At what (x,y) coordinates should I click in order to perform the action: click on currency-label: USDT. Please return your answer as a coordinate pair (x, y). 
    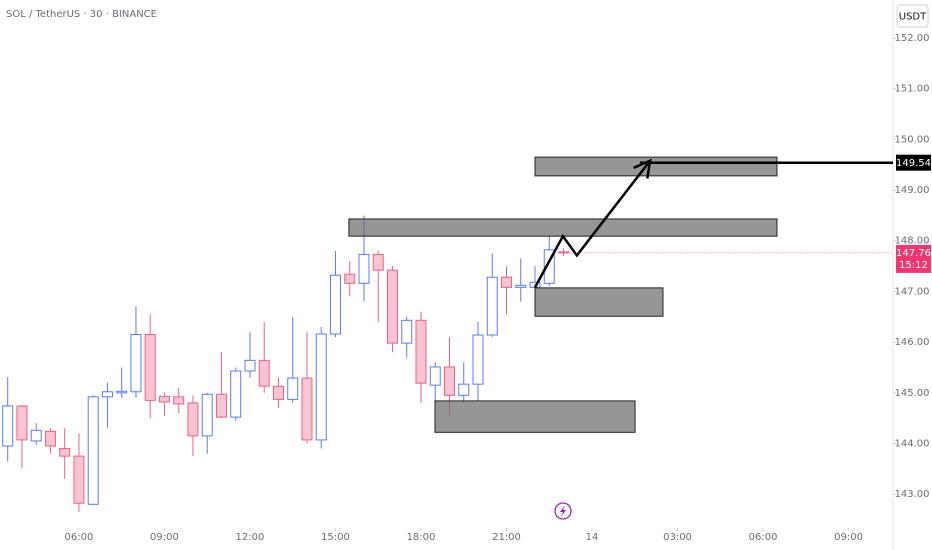
    Looking at the image, I should click on (913, 17).